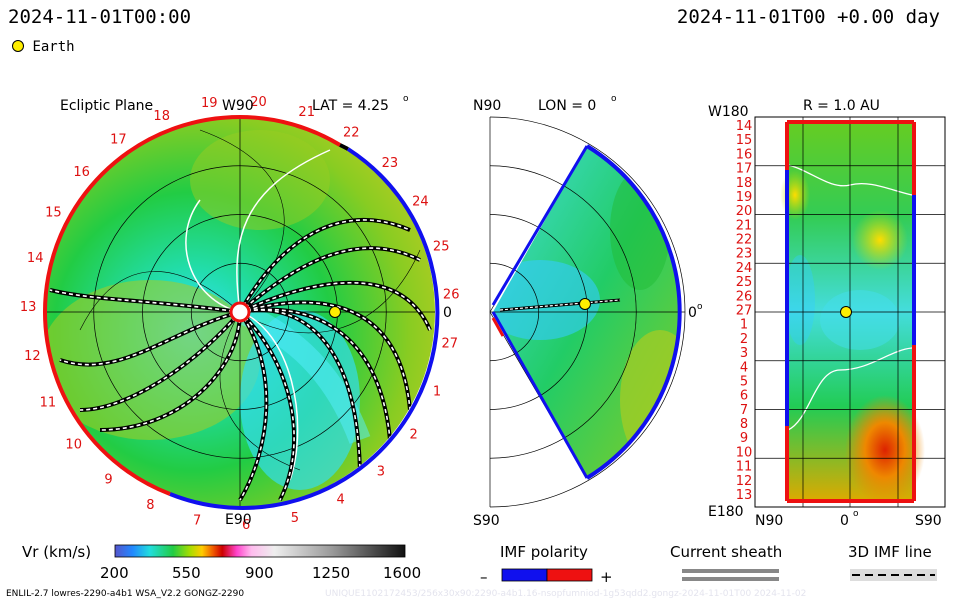 This screenshot has width=960, height=600. Describe the element at coordinates (544, 552) in the screenshot. I see `imf-polarity-title: IMF polarity` at that location.